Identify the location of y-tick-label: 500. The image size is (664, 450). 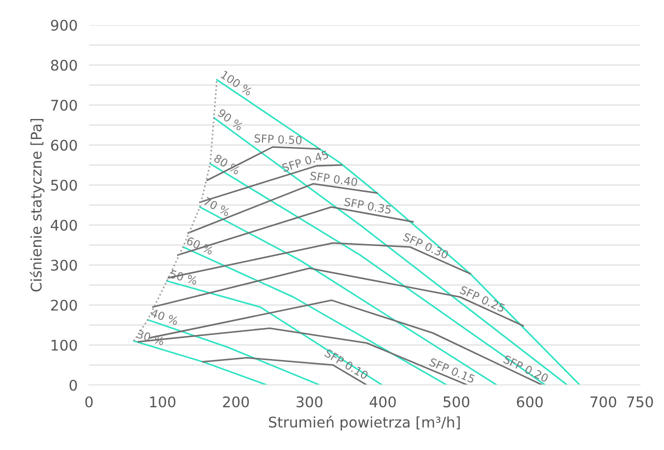
(64, 185).